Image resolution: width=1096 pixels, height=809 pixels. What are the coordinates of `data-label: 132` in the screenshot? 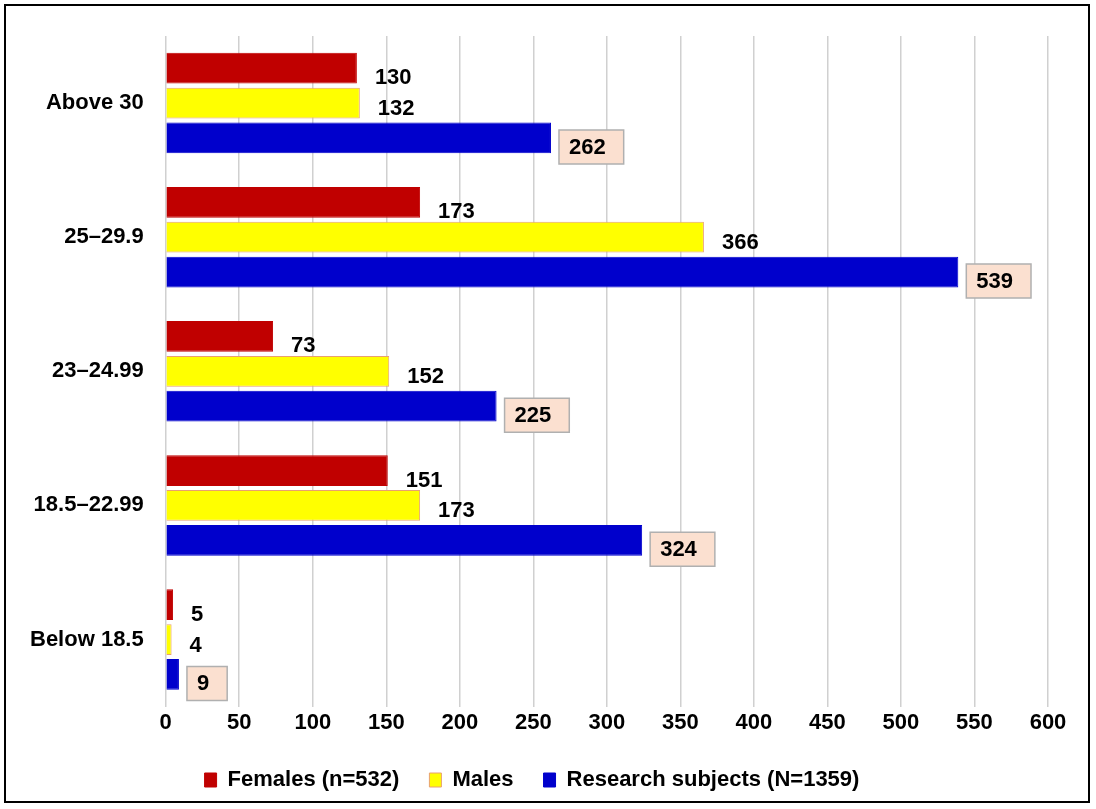 It's located at (396, 108).